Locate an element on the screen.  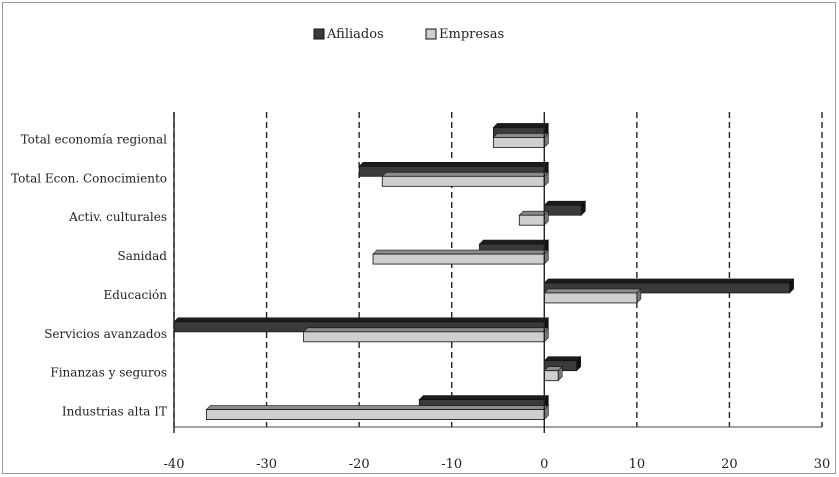
x-tick-label: 10 is located at coordinates (637, 464).